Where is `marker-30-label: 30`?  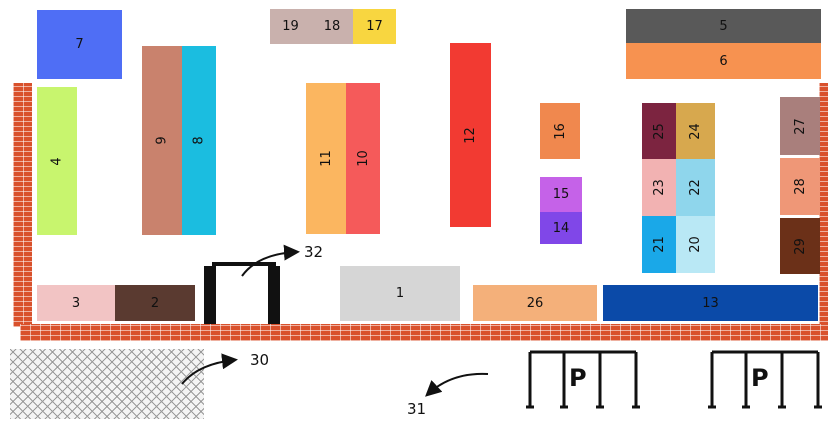 marker-30-label: 30 is located at coordinates (260, 360).